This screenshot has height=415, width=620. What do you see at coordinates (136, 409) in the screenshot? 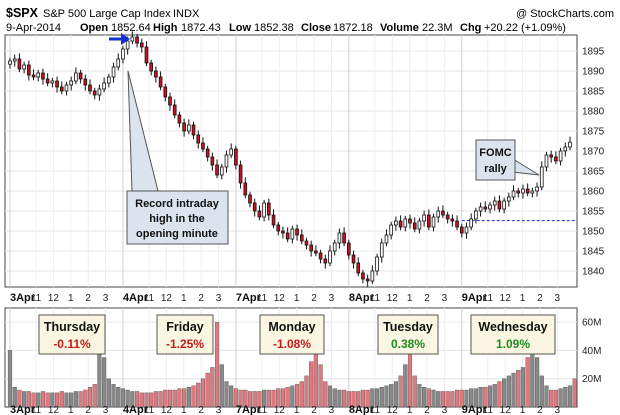
I see `time-tick-label: 4Apr` at bounding box center [136, 409].